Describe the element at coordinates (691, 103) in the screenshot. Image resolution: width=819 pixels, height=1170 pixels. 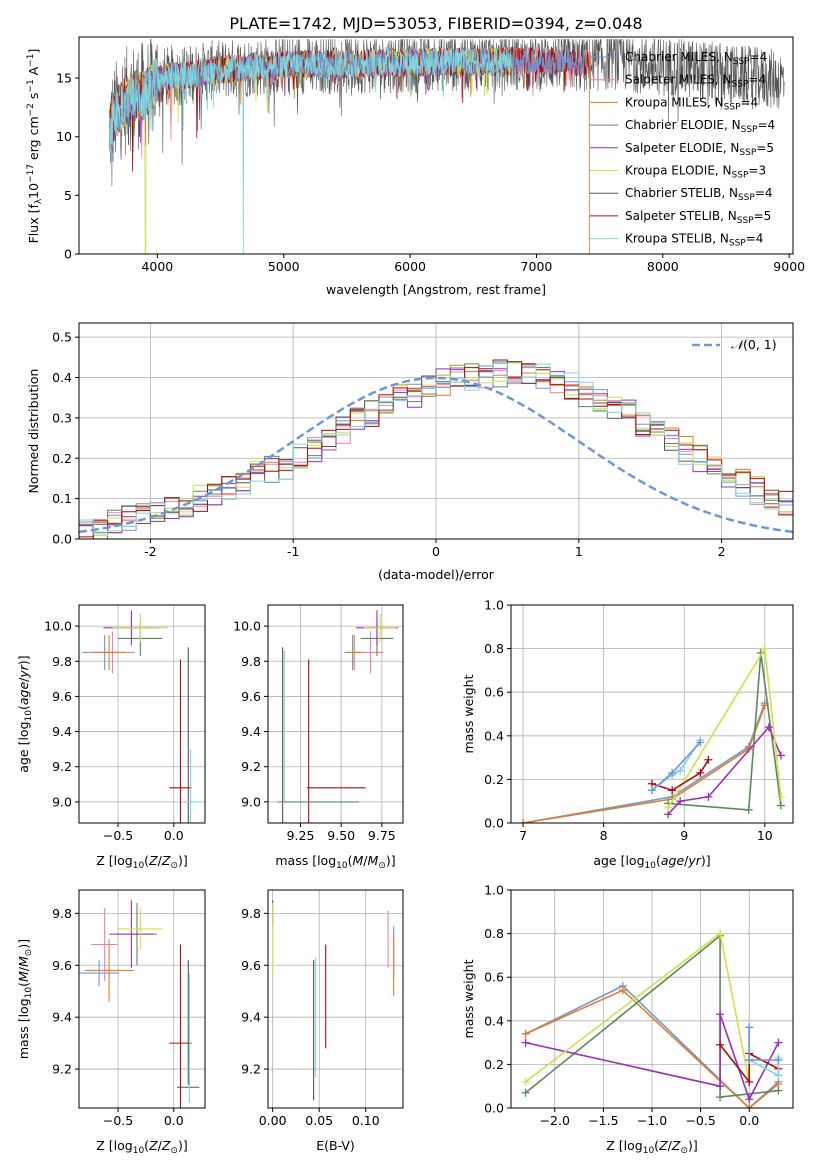
I see `legend-label: Kroupa MILES, NSSP=4` at that location.